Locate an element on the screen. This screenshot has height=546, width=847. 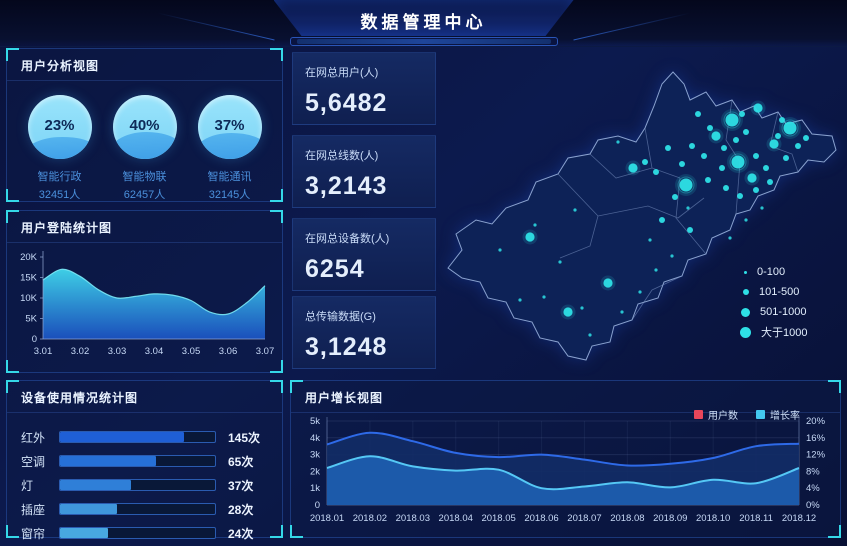
legend-label: 用户数 is located at coordinates (723, 416).